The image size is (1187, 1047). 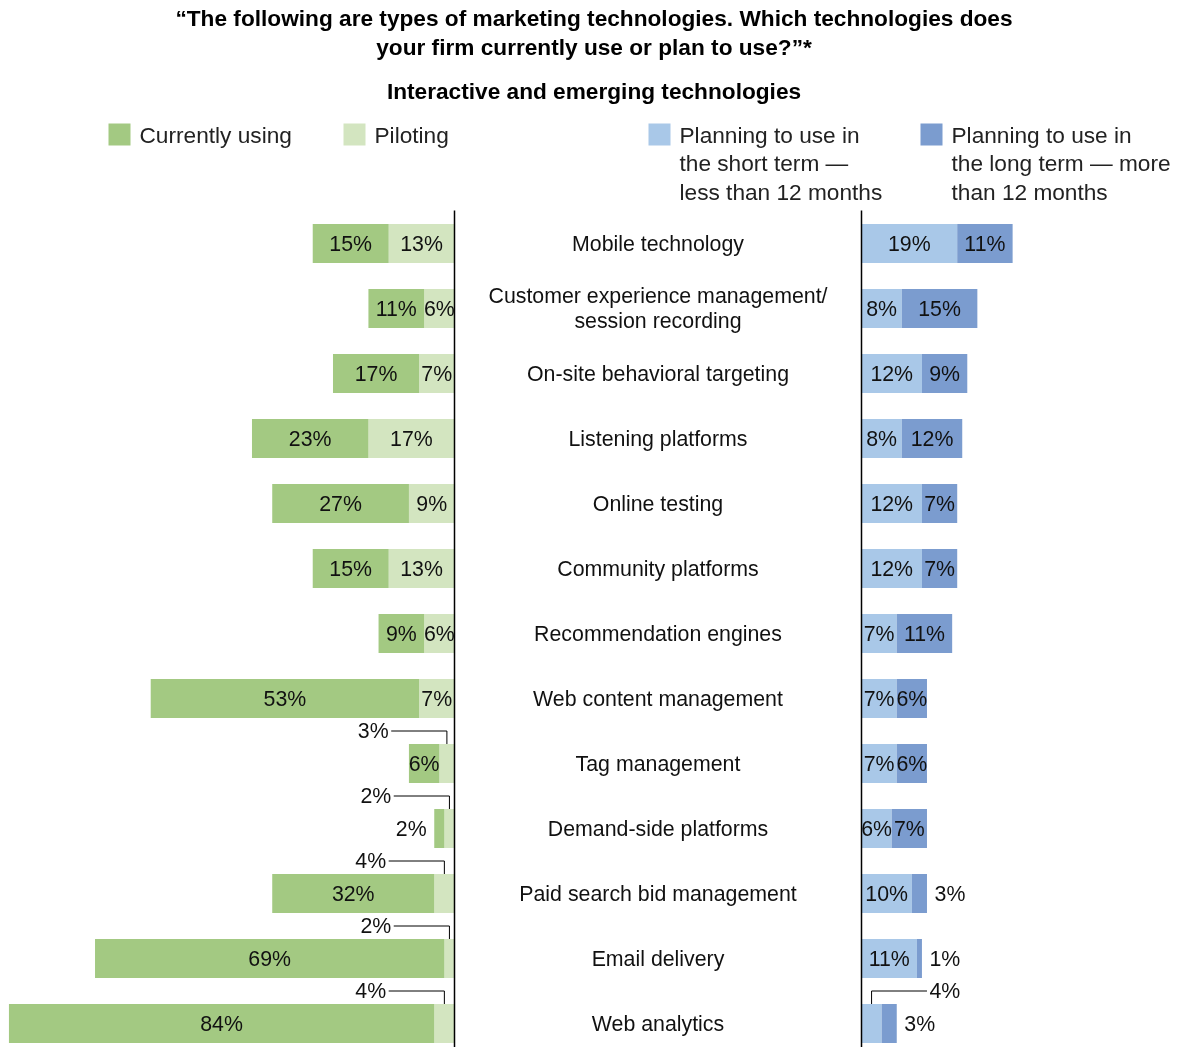 What do you see at coordinates (594, 90) in the screenshot?
I see `text: Interactive and emerging technologies` at bounding box center [594, 90].